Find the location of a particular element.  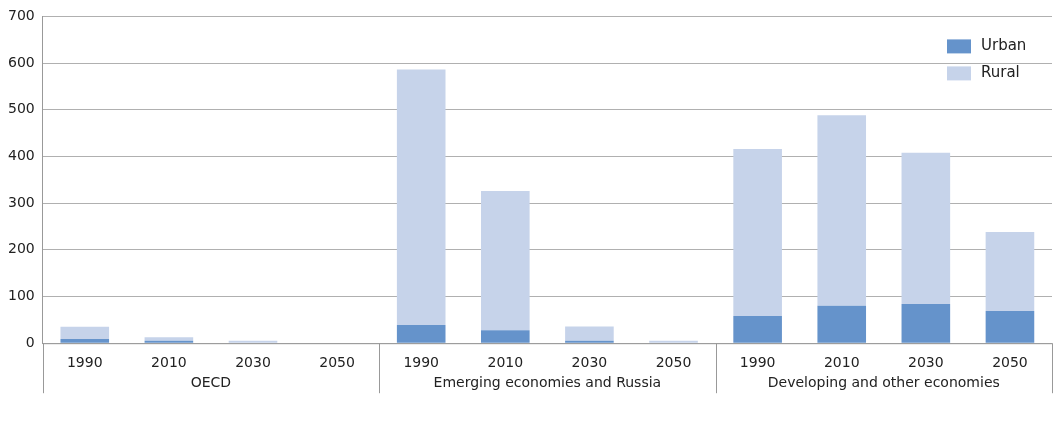

text: Developing and other economies is located at coordinates (883, 381).